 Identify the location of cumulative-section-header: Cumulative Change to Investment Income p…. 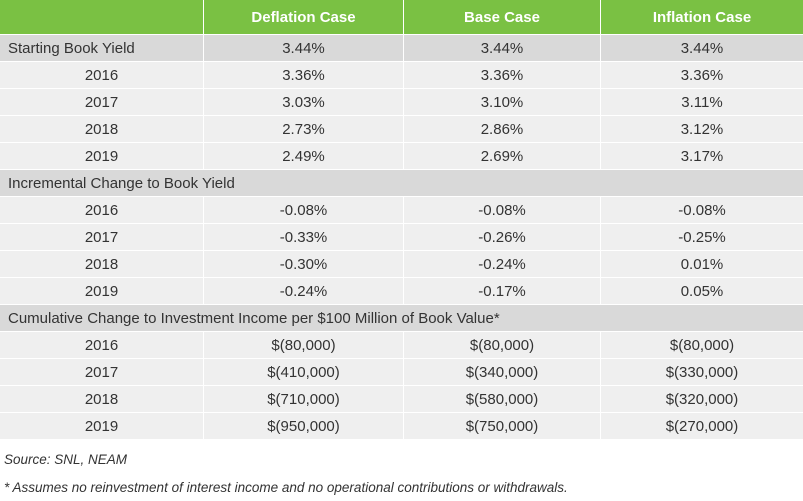
(401, 317).